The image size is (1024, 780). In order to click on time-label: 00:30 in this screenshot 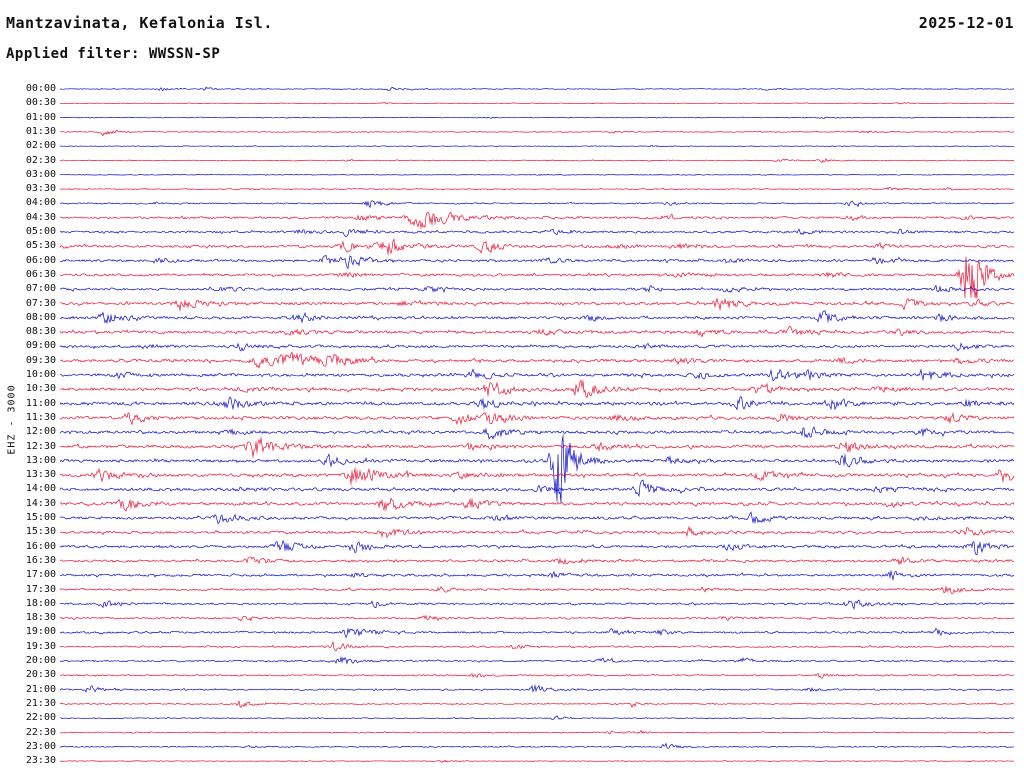, I will do `click(40, 103)`.